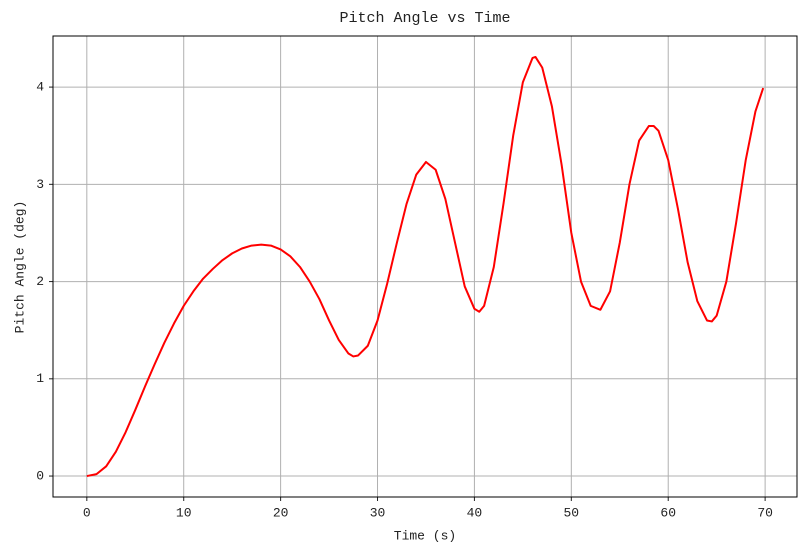 The width and height of the screenshot is (809, 555). Describe the element at coordinates (281, 512) in the screenshot. I see `x-tick-label: 20` at that location.